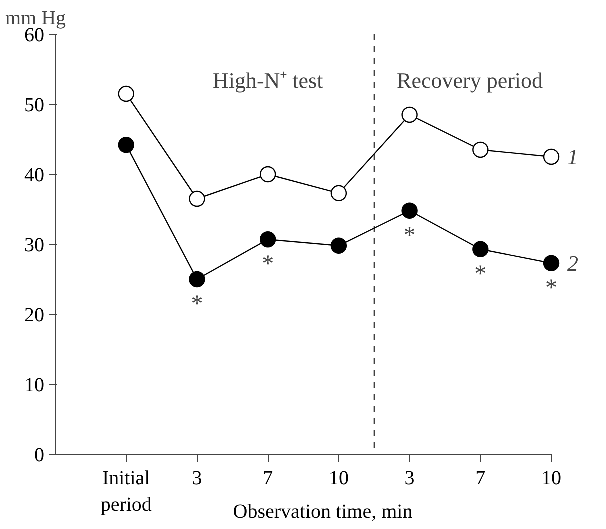  I want to click on y-tick-label: 40, so click(34, 175).